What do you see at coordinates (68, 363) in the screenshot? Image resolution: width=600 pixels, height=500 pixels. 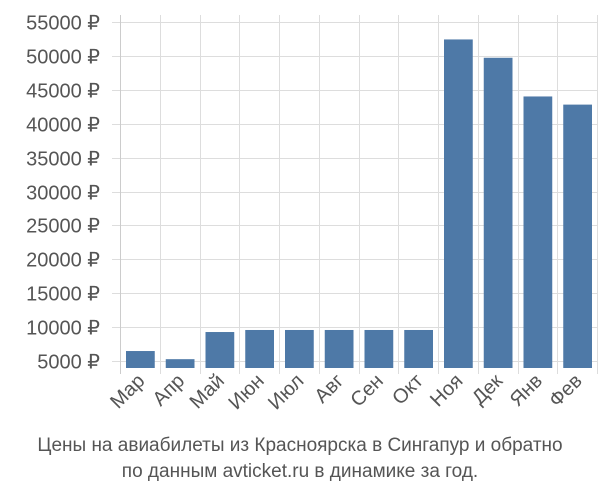 I see `y-tick-label: 5000 ₽` at bounding box center [68, 363].